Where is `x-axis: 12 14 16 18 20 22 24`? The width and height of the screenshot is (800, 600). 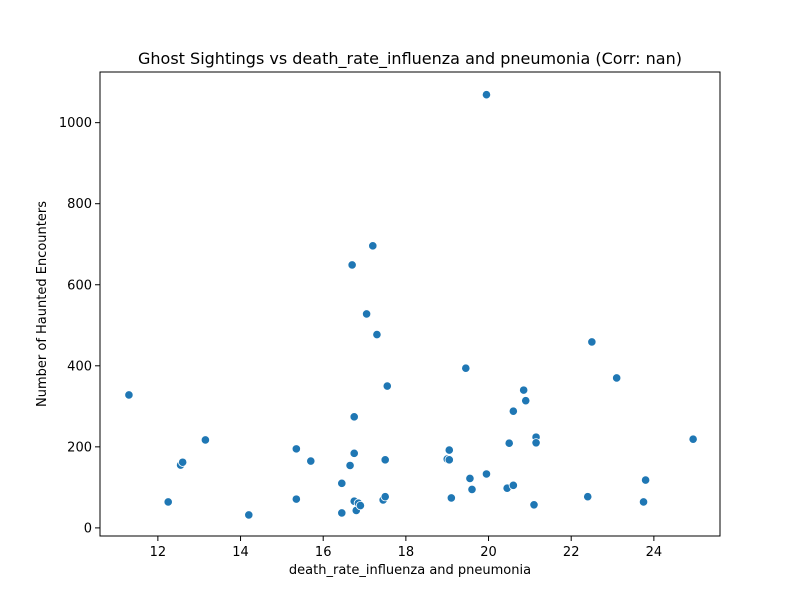
x-axis: 12 14 16 18 20 22 24 is located at coordinates (406, 548).